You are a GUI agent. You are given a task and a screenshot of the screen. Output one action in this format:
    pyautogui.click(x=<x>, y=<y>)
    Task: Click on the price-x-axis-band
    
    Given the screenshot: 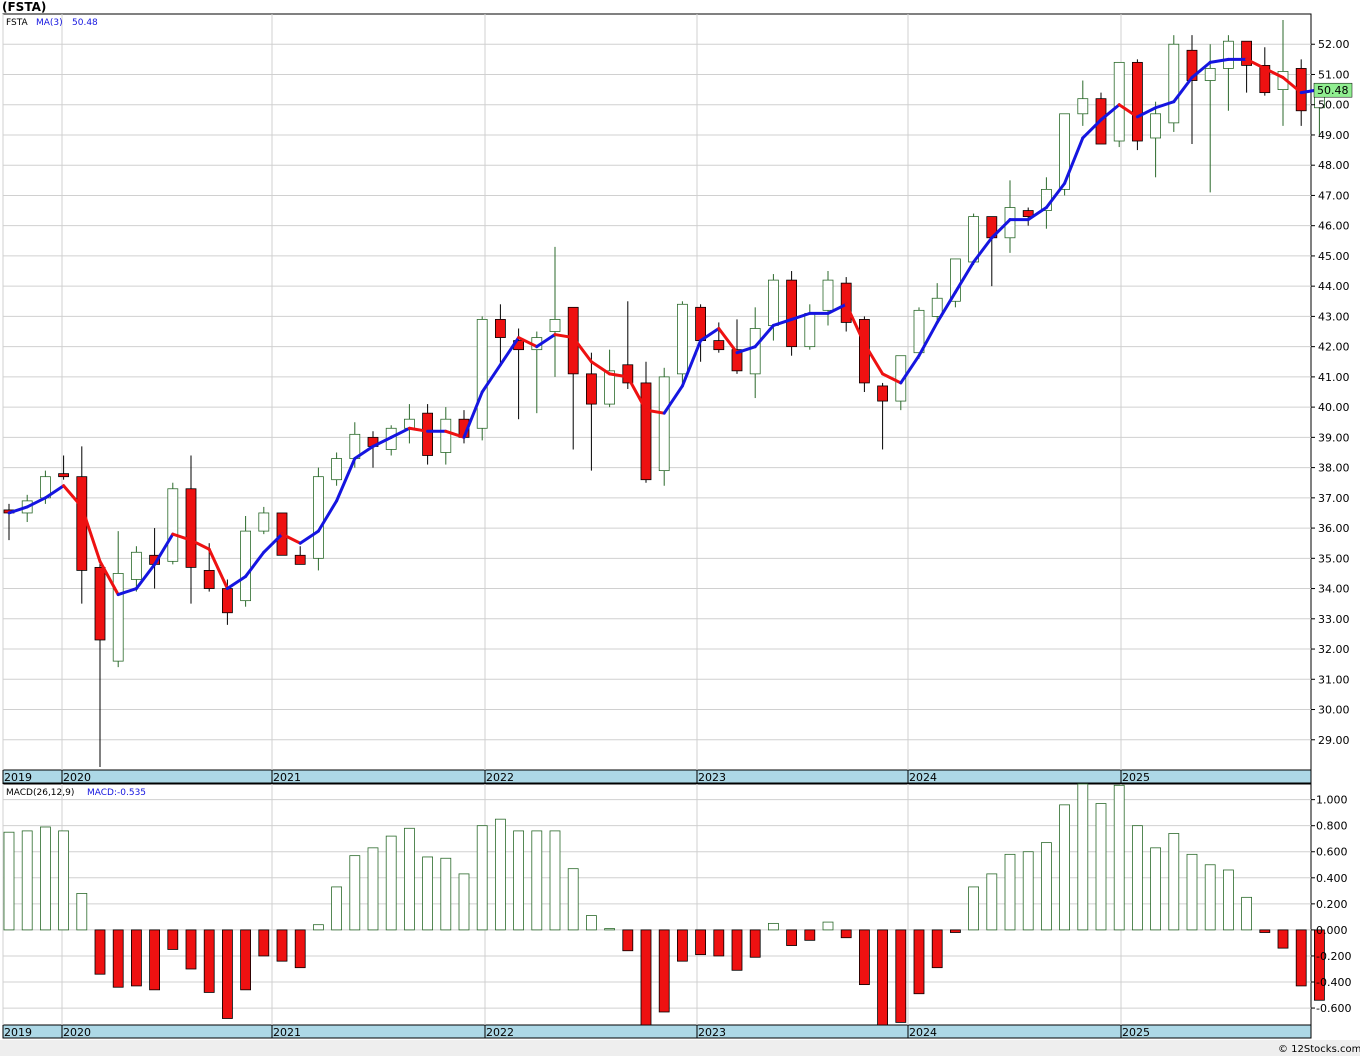 What is the action you would take?
    pyautogui.click(x=657, y=776)
    